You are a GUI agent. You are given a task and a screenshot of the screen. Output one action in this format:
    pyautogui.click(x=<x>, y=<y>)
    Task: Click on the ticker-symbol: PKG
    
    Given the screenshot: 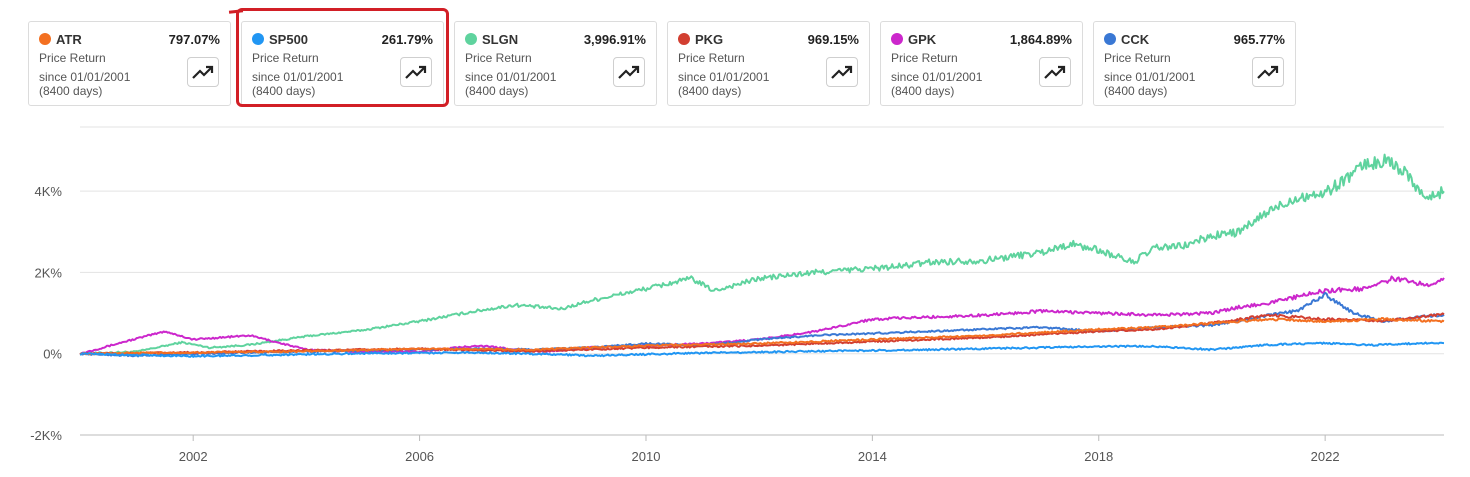 What is the action you would take?
    pyautogui.click(x=709, y=39)
    